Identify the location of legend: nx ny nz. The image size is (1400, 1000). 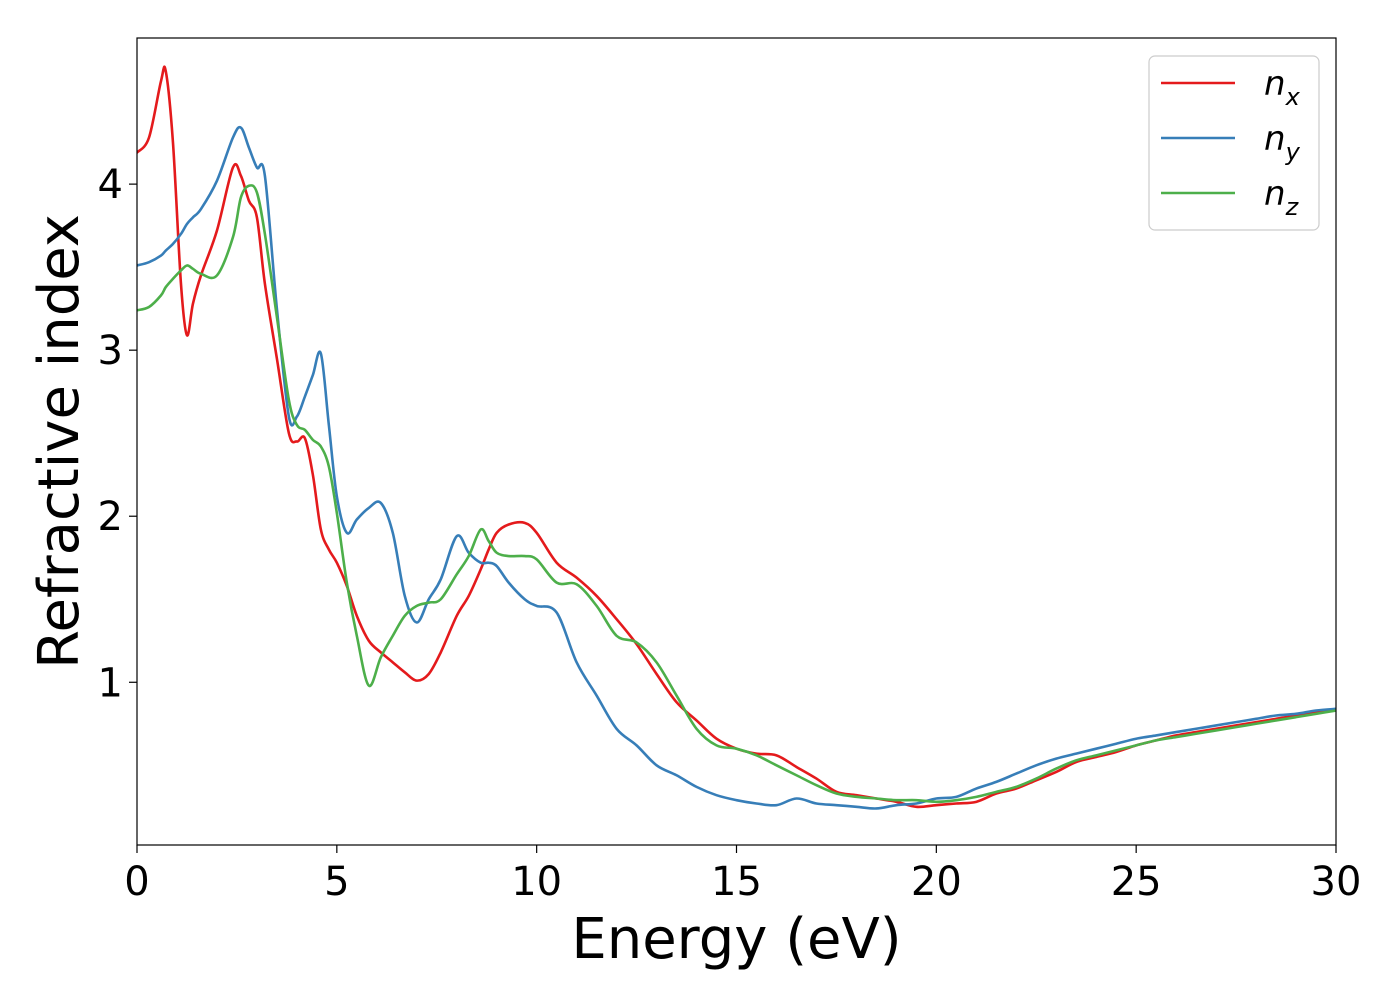
(1234, 143).